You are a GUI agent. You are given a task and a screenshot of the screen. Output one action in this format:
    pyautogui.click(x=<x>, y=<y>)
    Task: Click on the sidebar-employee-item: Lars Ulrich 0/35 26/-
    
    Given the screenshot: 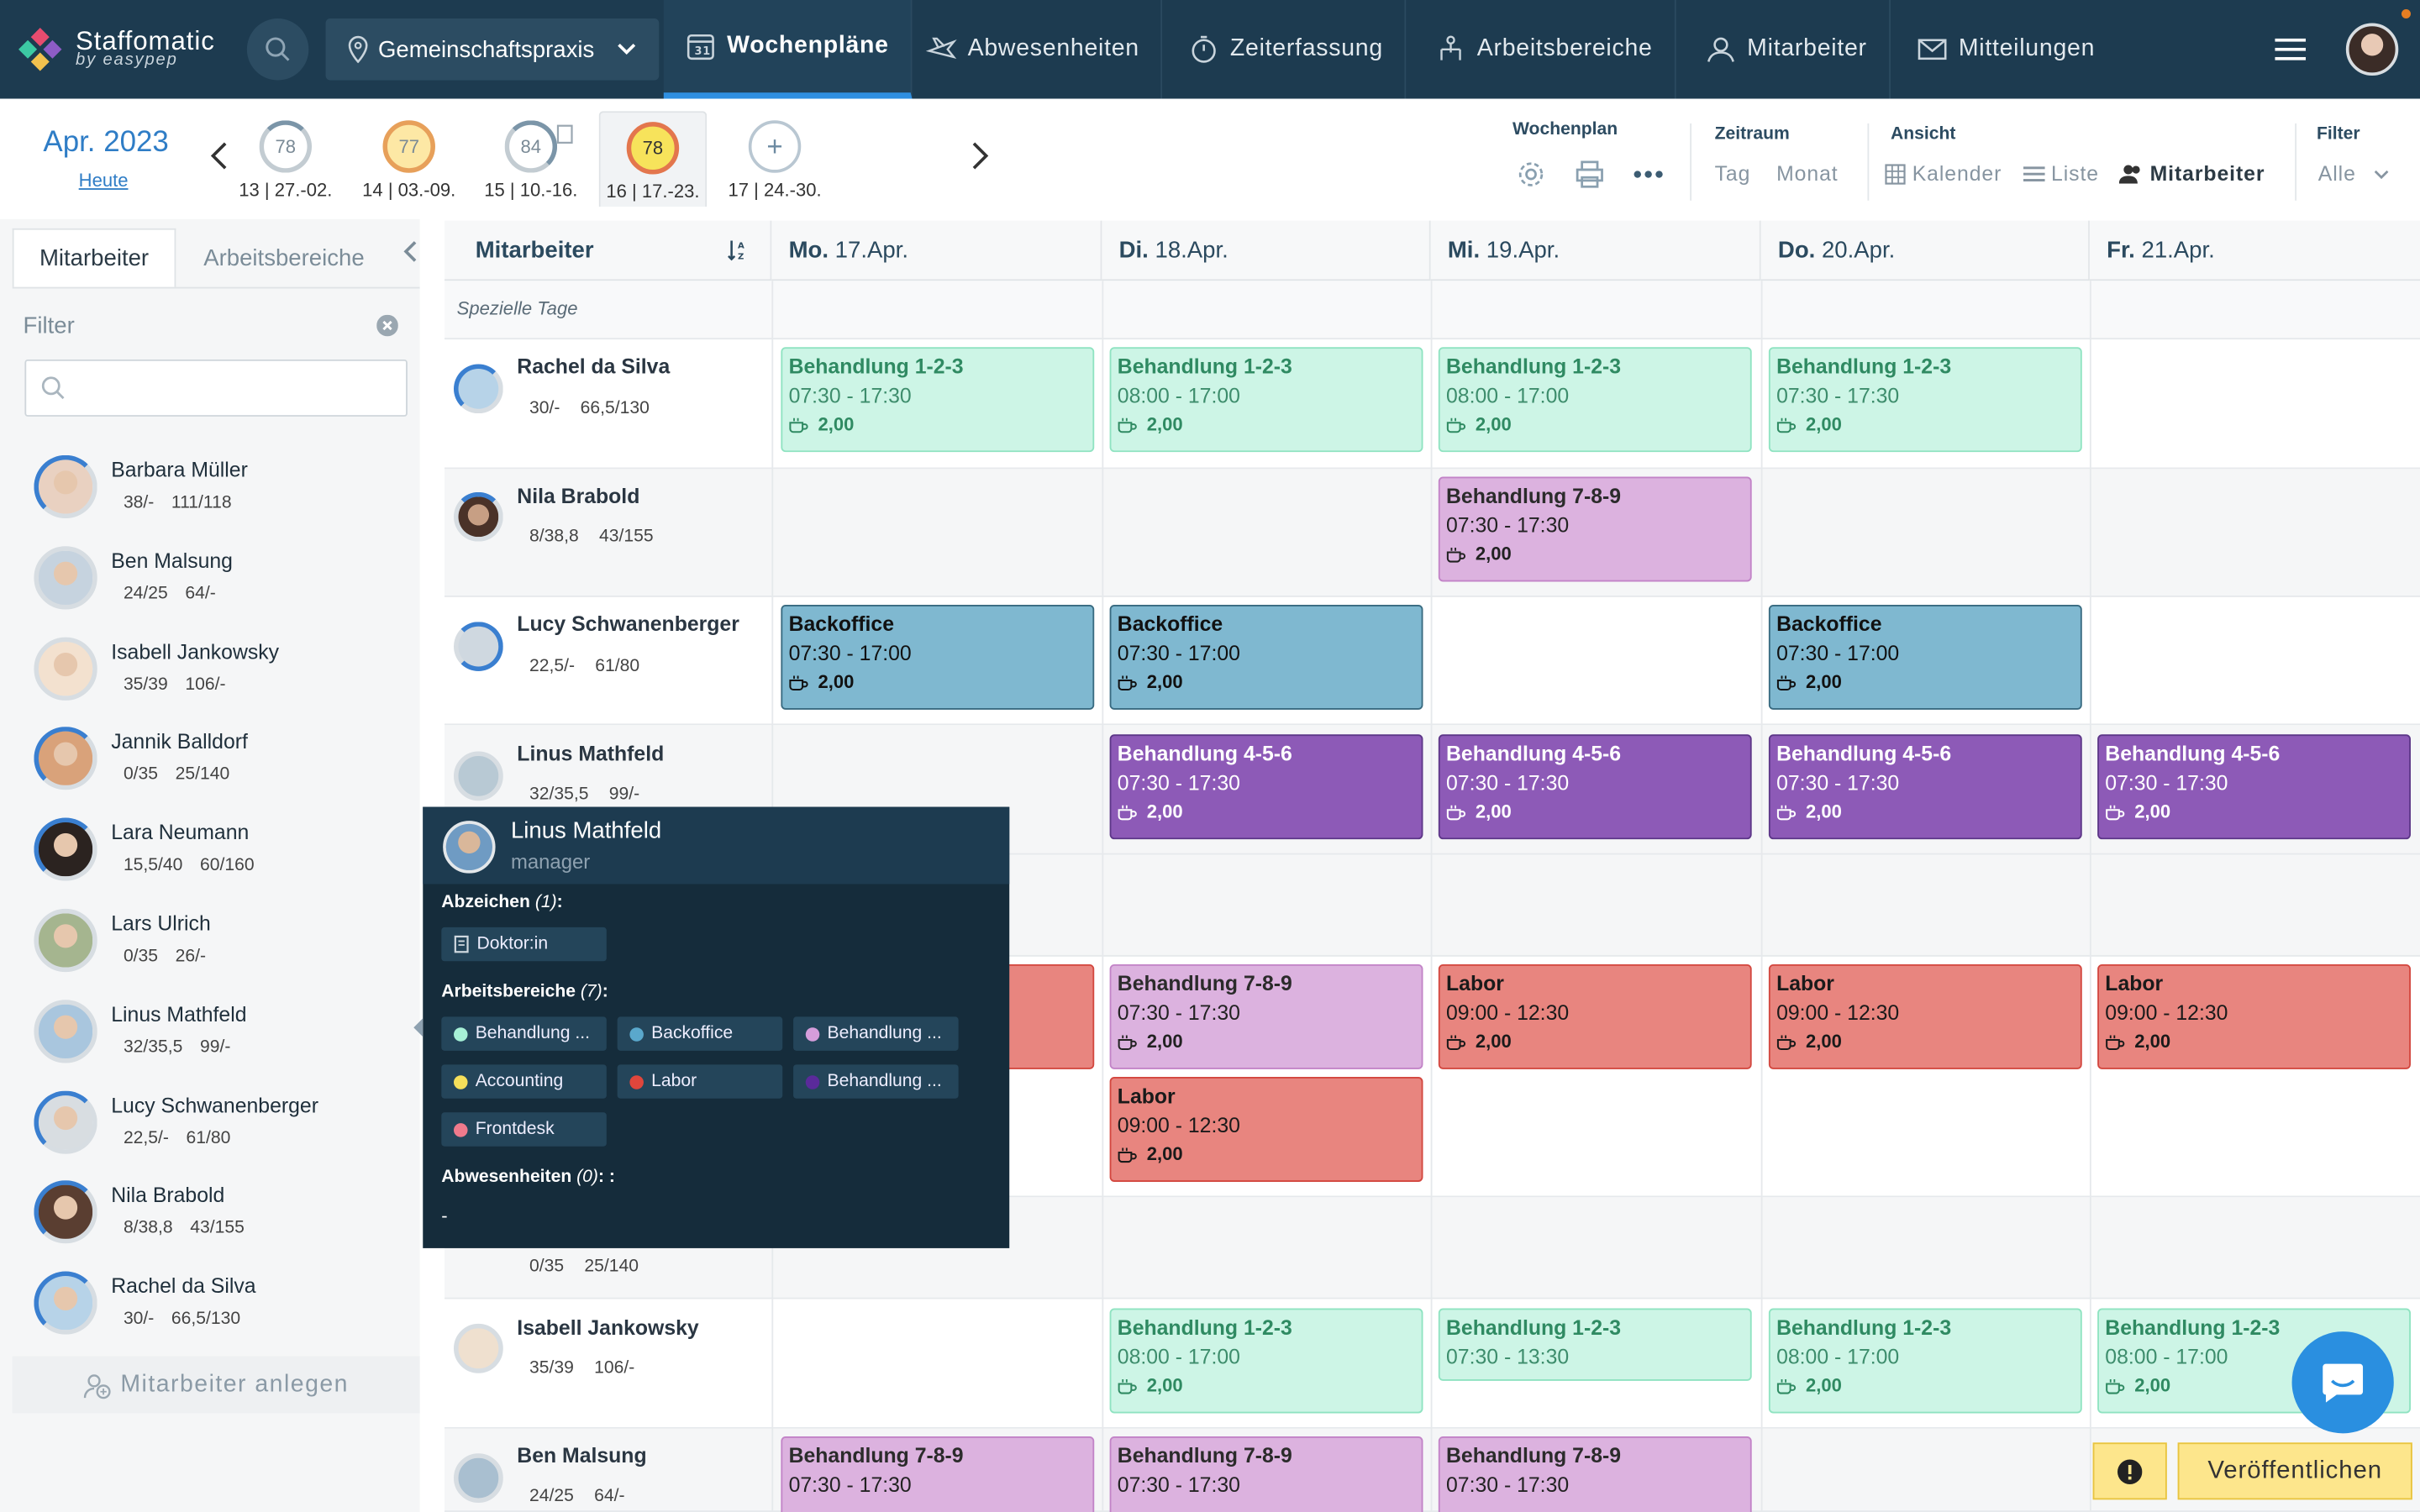 What is the action you would take?
    pyautogui.click(x=210, y=945)
    